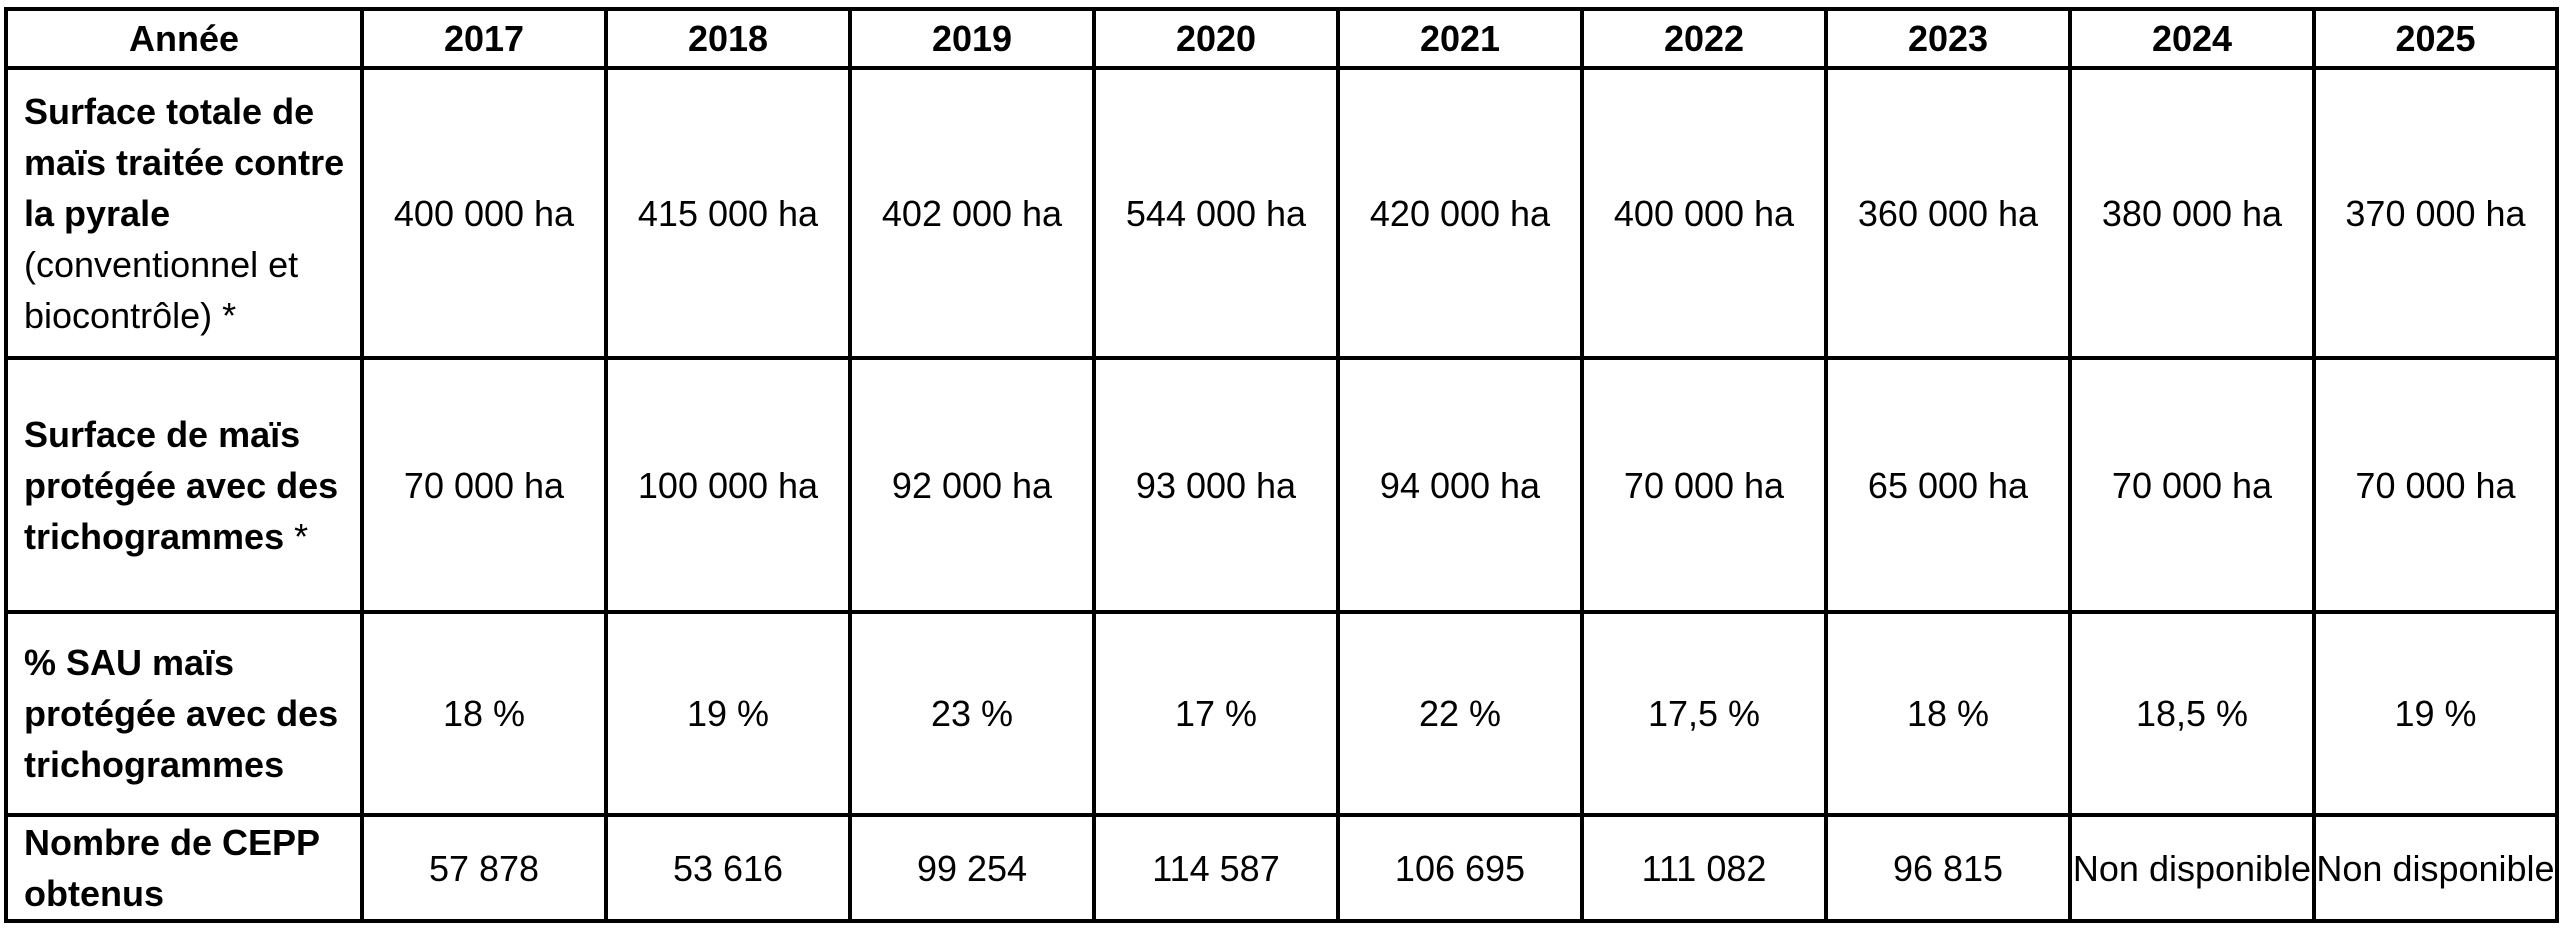 The width and height of the screenshot is (2560, 945). Describe the element at coordinates (1460, 38) in the screenshot. I see `header-cell-2021: 2021` at that location.